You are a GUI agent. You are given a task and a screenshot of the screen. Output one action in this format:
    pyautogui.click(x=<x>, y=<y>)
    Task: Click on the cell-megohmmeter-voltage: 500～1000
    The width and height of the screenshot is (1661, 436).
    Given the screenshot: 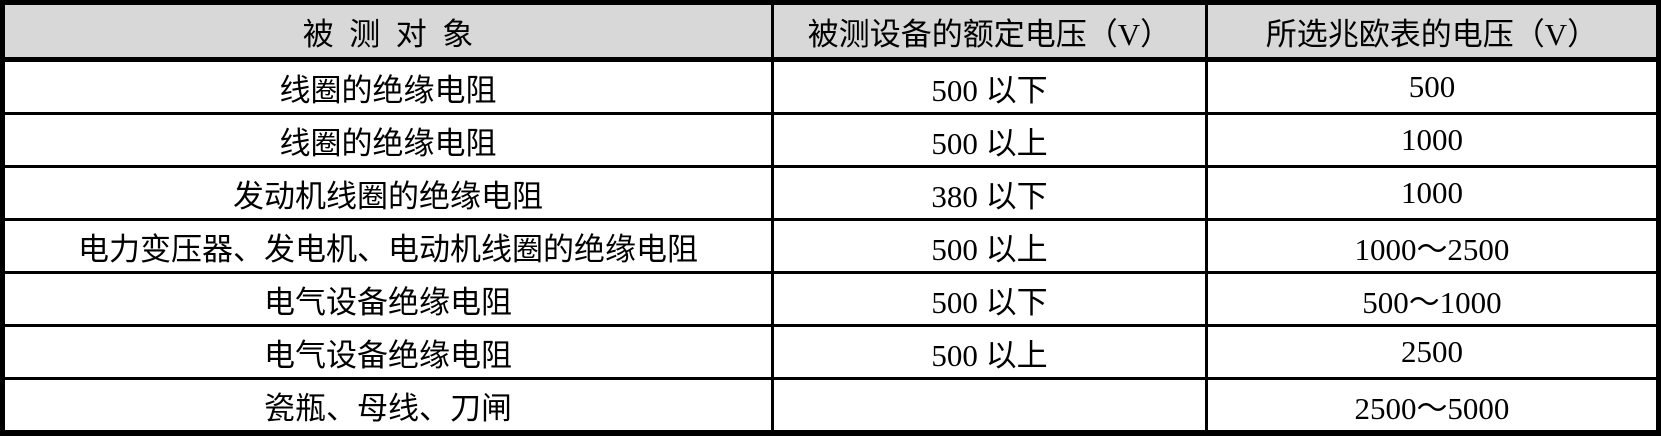 What is the action you would take?
    pyautogui.click(x=1432, y=299)
    